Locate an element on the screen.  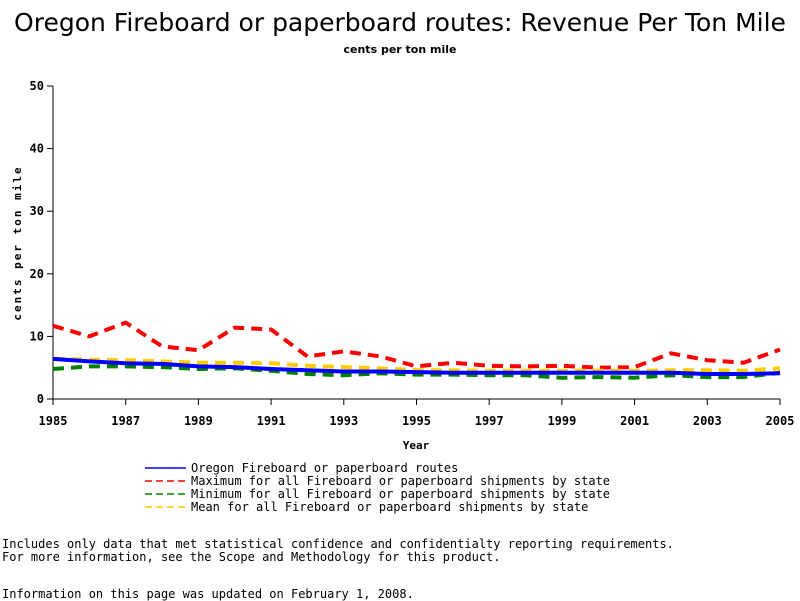
x-tick-label: 2003 is located at coordinates (707, 421).